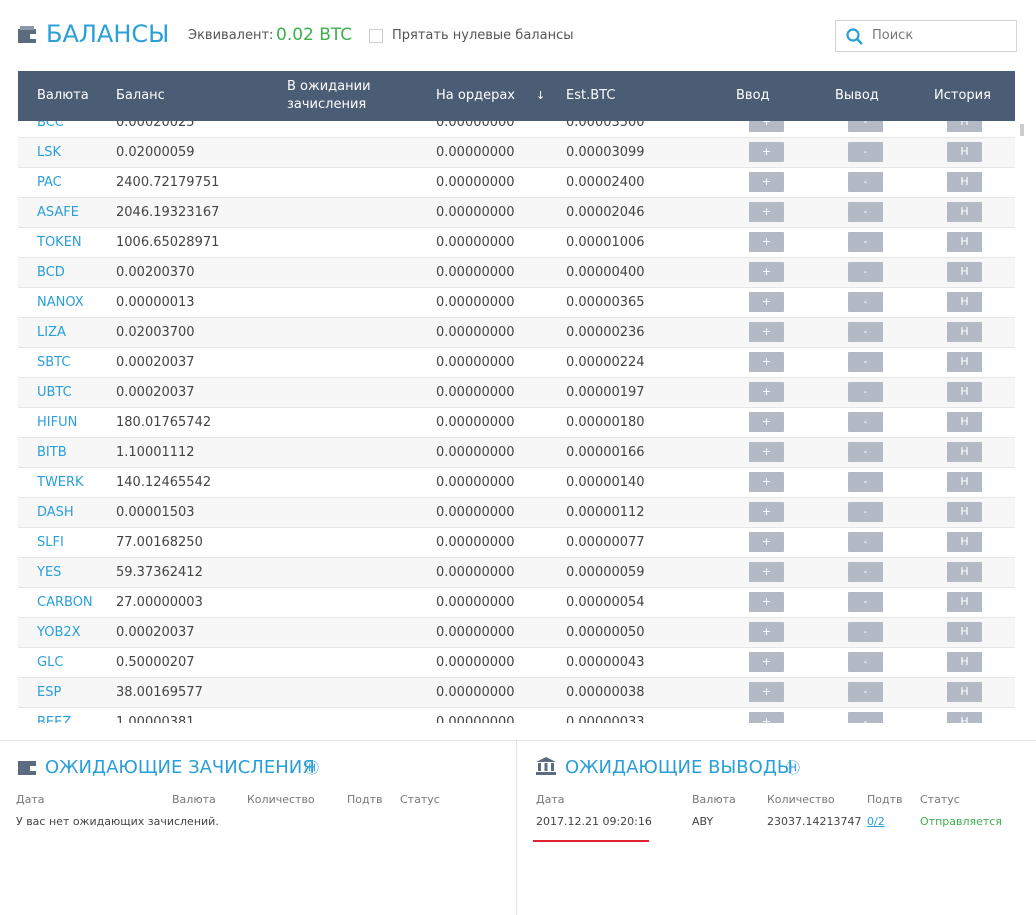 The width and height of the screenshot is (1036, 915). What do you see at coordinates (59, 632) in the screenshot?
I see `currency-link: YOB2X` at bounding box center [59, 632].